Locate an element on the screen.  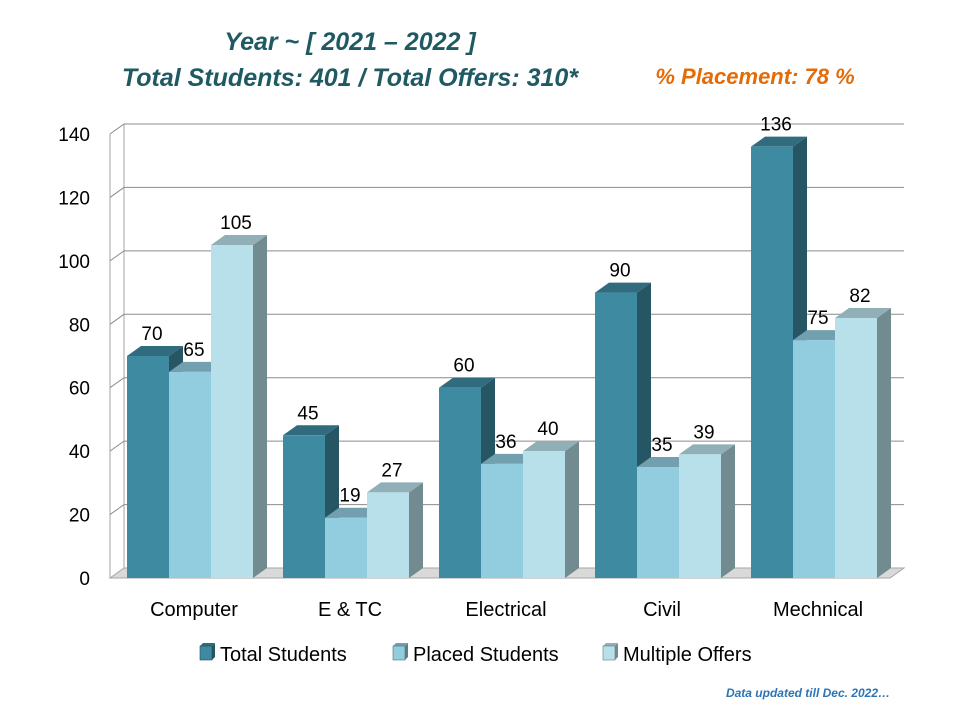
chart-title-line-2: Total Students: 401 / Total Offers: 310* is located at coordinates (350, 78).